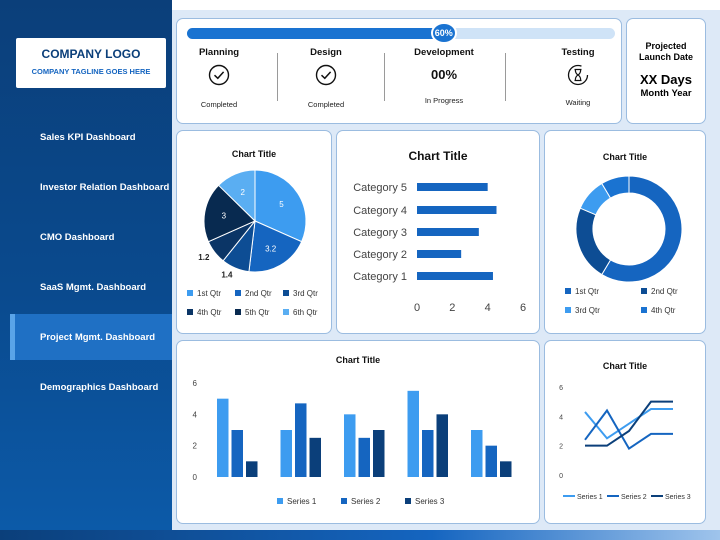  Describe the element at coordinates (444, 52) in the screenshot. I see `stage-label: Development` at that location.